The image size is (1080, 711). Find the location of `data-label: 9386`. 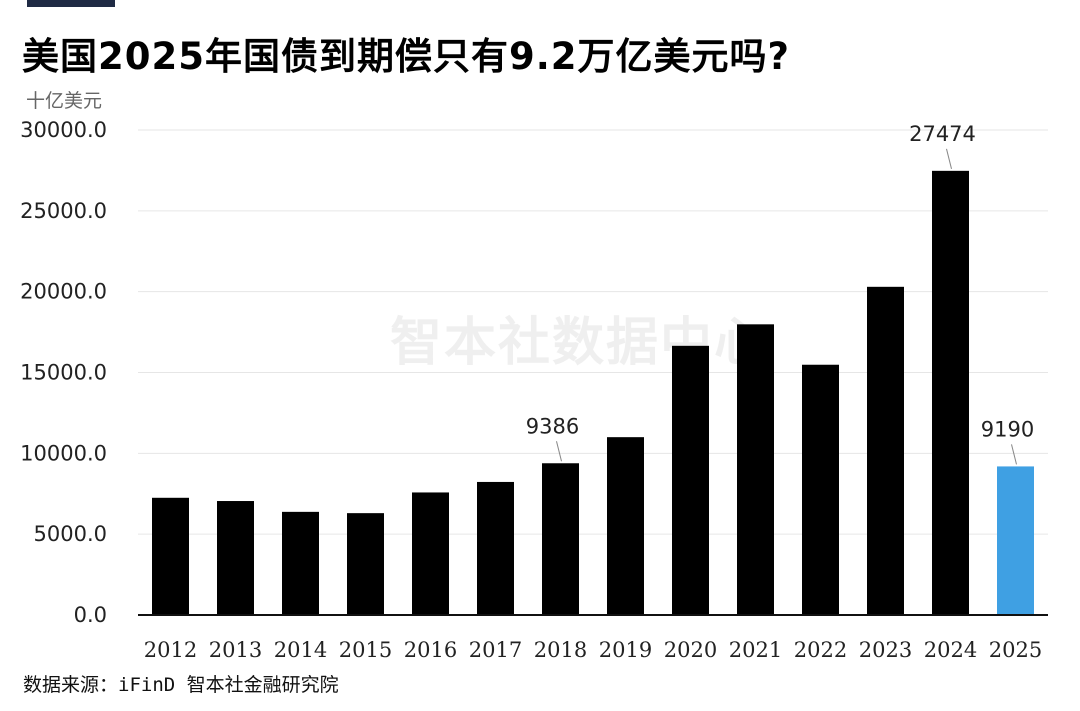

data-label: 9386 is located at coordinates (552, 426).